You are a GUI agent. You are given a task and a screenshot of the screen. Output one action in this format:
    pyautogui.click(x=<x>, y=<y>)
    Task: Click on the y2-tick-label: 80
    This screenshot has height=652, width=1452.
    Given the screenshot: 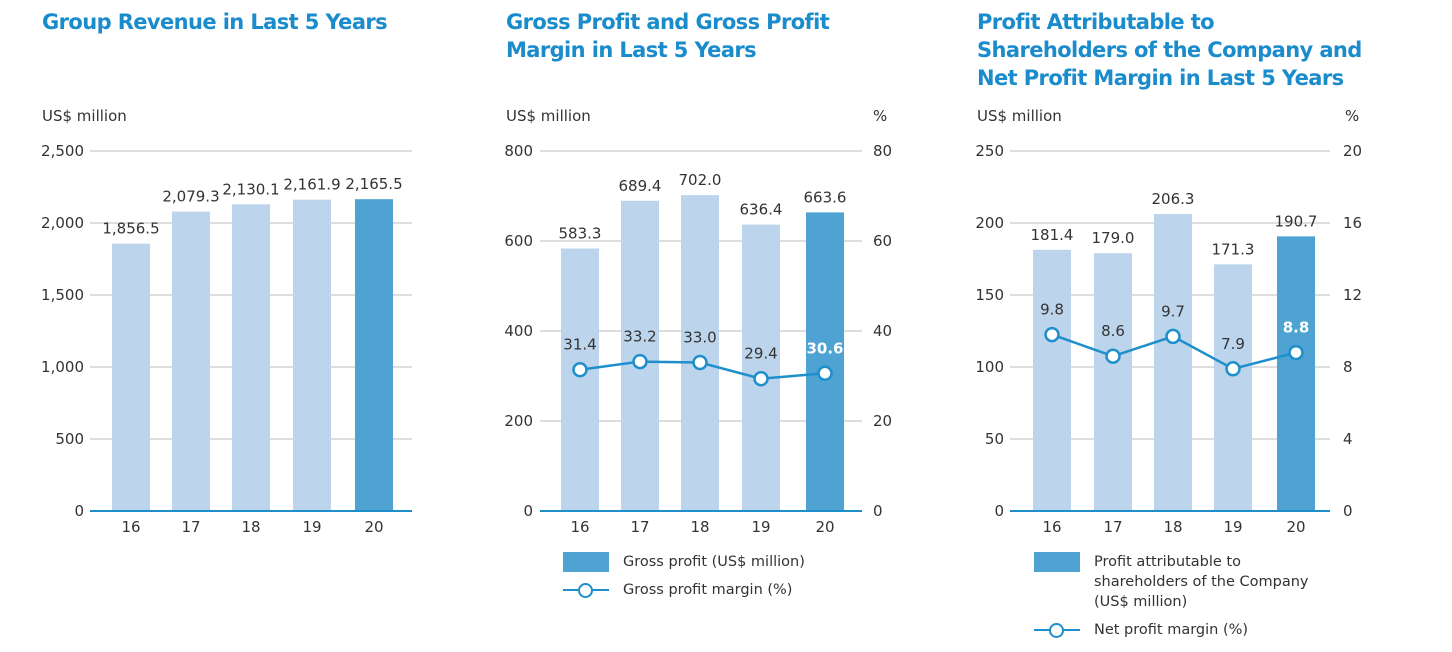 What is the action you would take?
    pyautogui.click(x=882, y=151)
    